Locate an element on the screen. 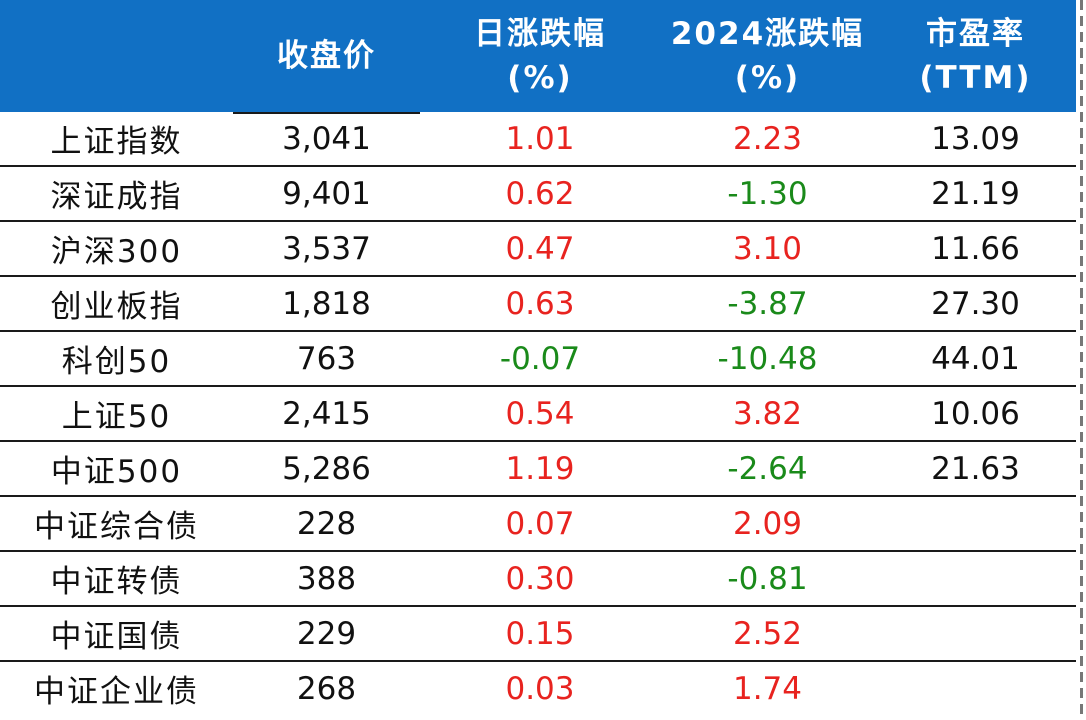 Image resolution: width=1086 pixels, height=720 pixels. index-name-cell: 深证成指 is located at coordinates (116, 197).